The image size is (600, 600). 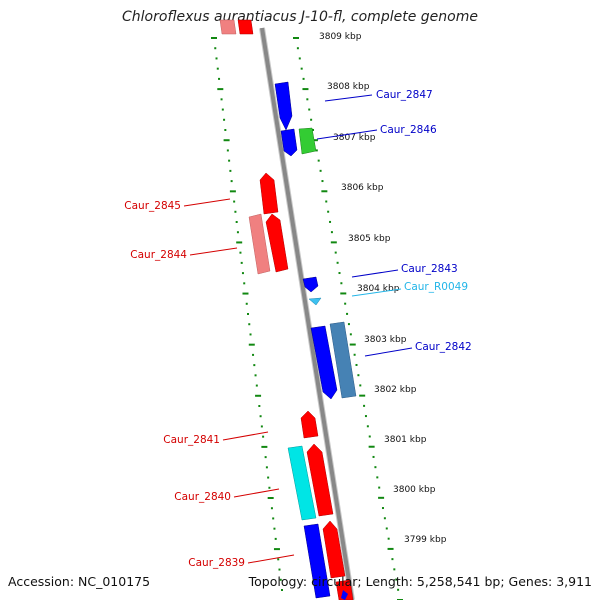 What do you see at coordinates (315, 301) in the screenshot?
I see `gene-feature-caur-r0049` at bounding box center [315, 301].